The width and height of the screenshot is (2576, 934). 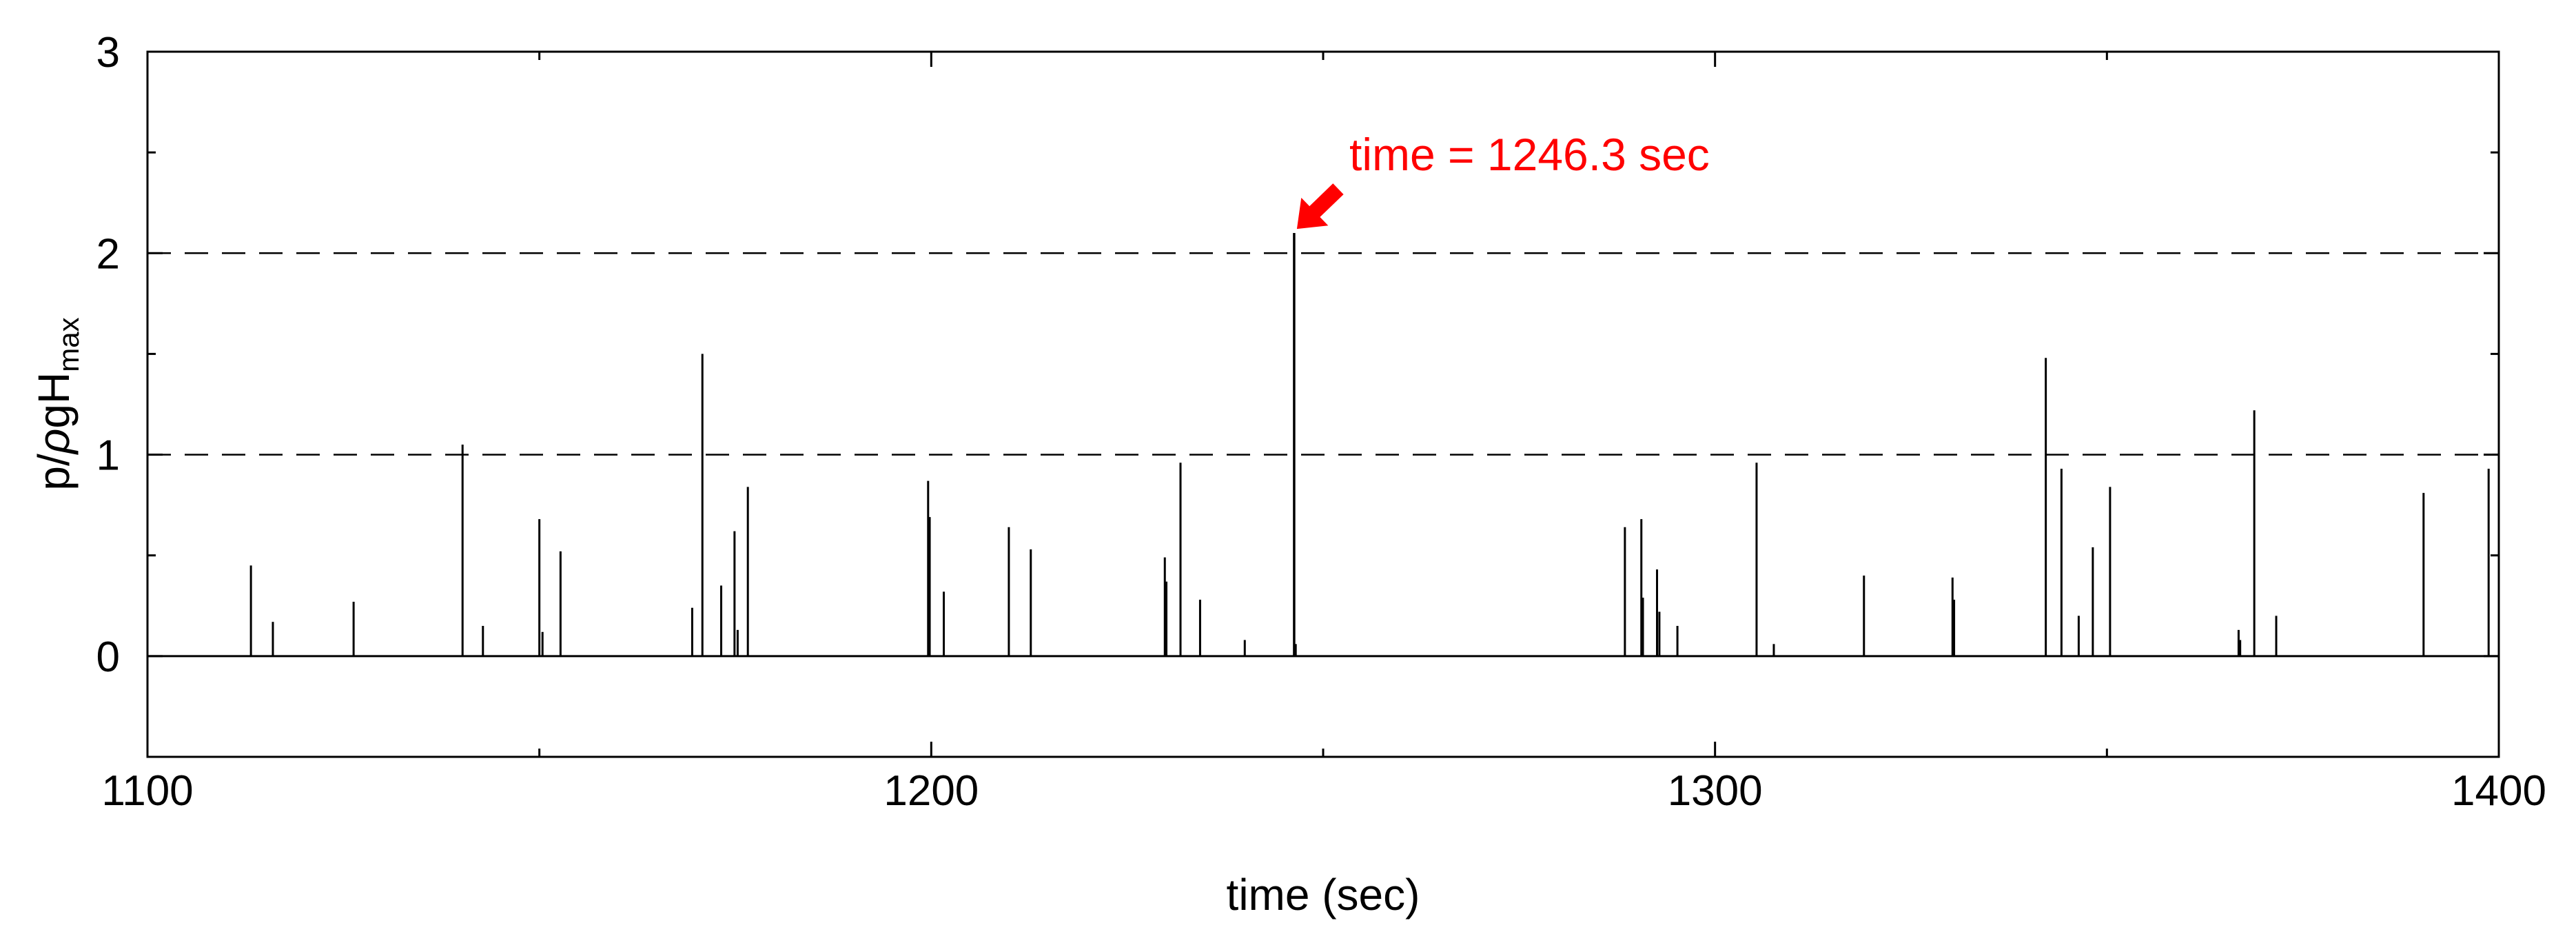 I want to click on x-tick-label: 1400, so click(x=2498, y=791).